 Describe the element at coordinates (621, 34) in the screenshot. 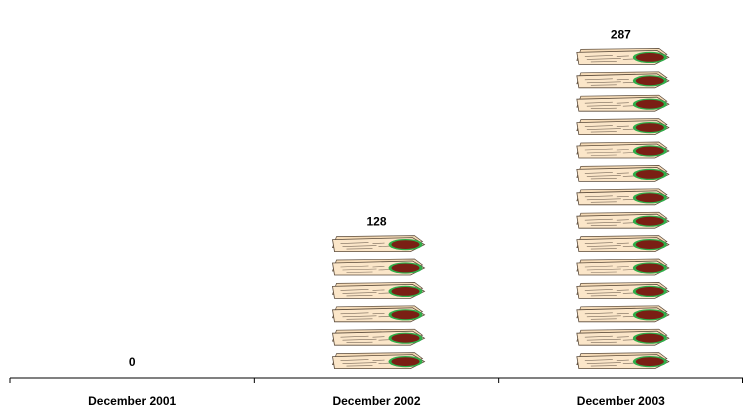

I see `data-label: 287` at that location.